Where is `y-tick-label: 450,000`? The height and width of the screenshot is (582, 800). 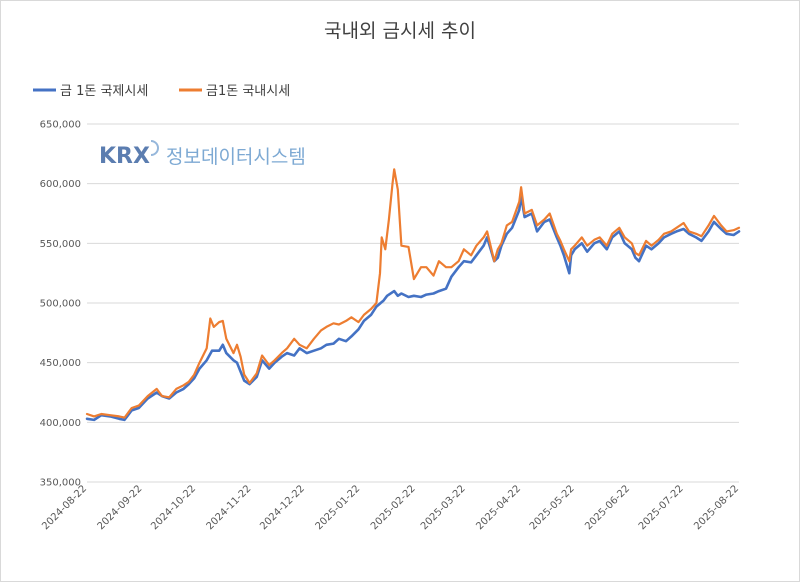 y-tick-label: 450,000 is located at coordinates (60, 363).